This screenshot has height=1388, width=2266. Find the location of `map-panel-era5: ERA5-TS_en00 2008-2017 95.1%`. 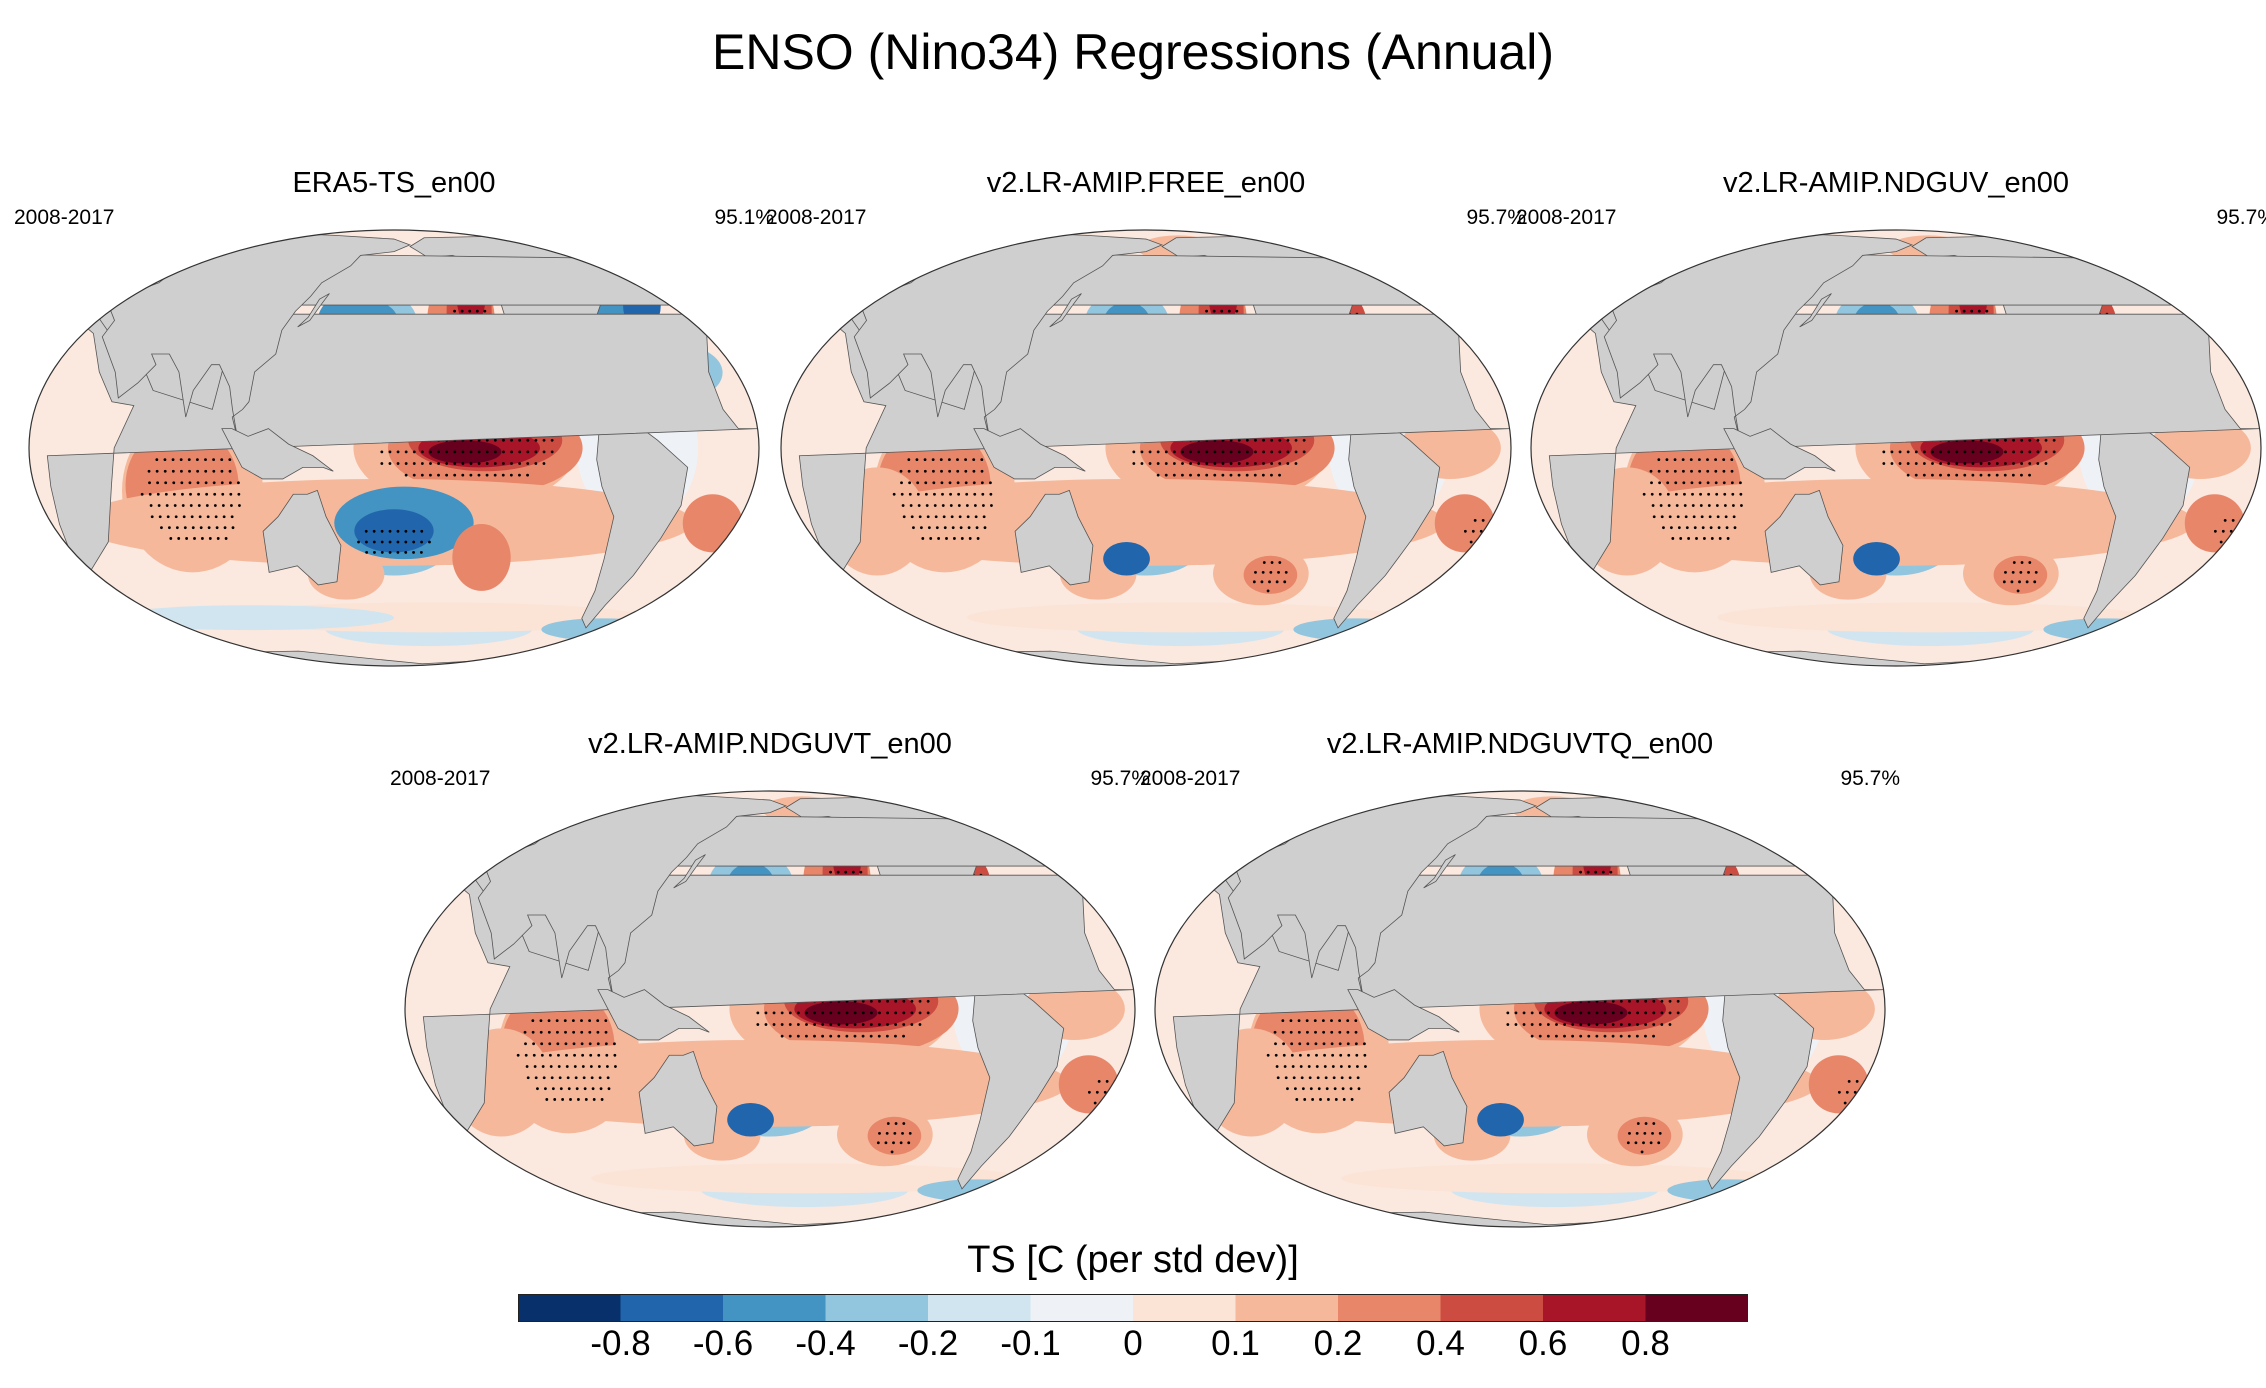

map-panel-era5: ERA5-TS_en00 2008-2017 95.1% is located at coordinates (394, 420).